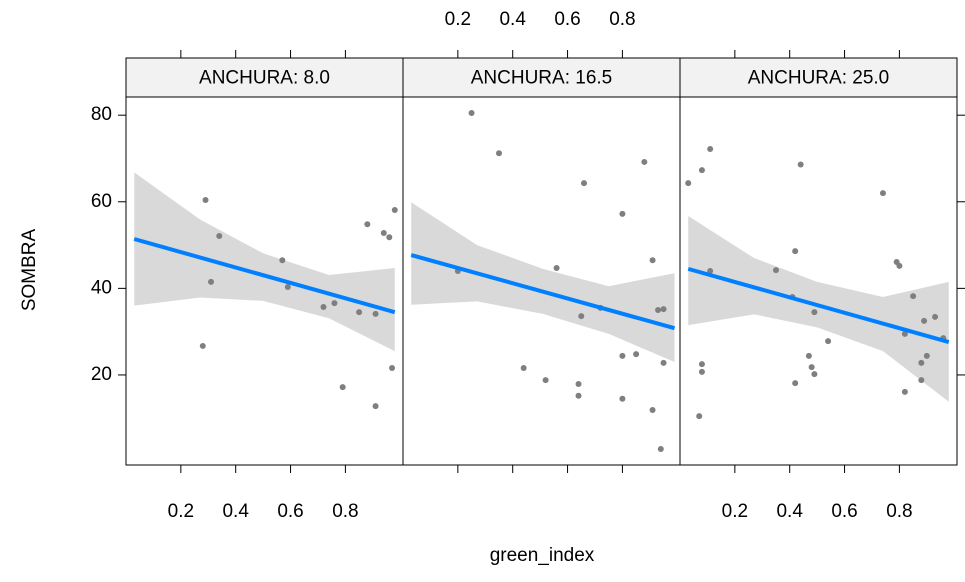 The height and width of the screenshot is (582, 965). I want to click on y-tick-label: 60, so click(101, 201).